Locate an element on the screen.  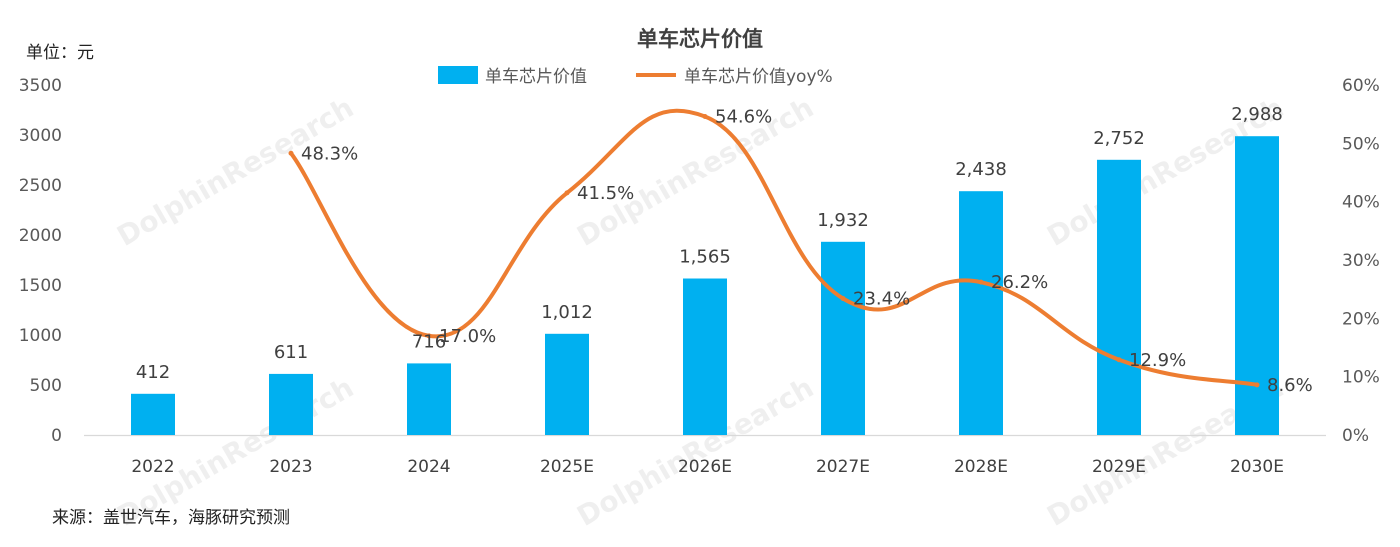
bar-value-label: 1,565 is located at coordinates (705, 257).